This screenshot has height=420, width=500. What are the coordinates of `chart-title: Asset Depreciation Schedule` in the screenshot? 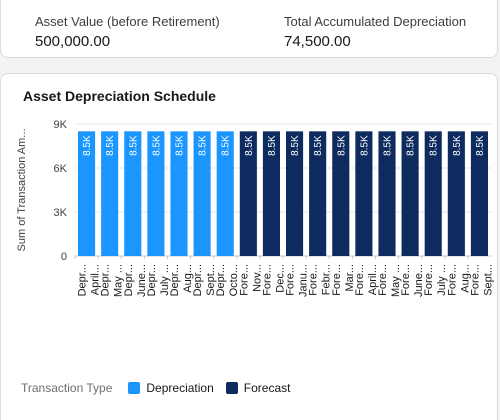 It's located at (119, 96).